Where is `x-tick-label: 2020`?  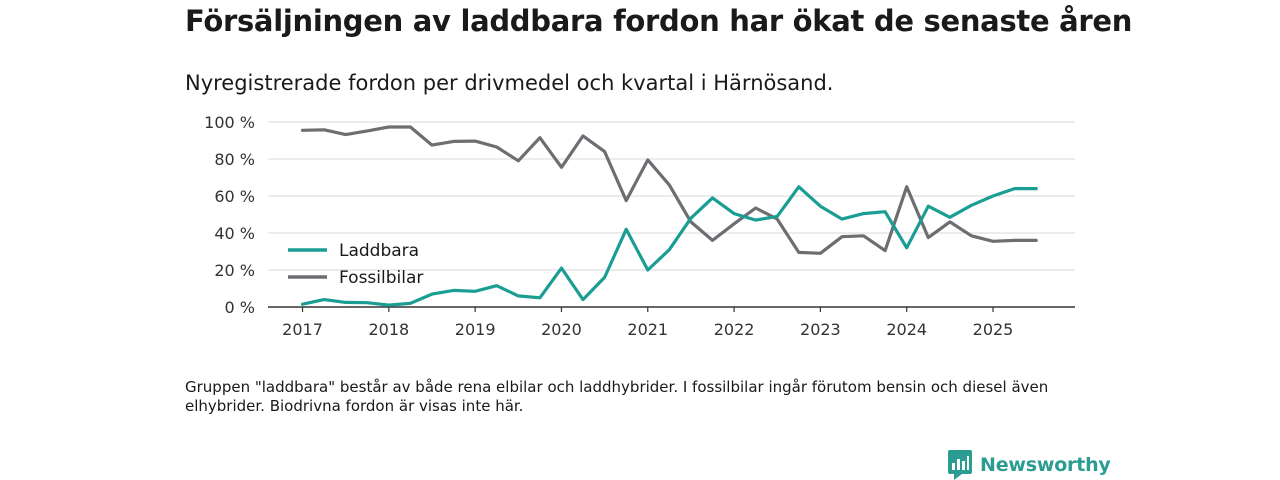 x-tick-label: 2020 is located at coordinates (561, 329).